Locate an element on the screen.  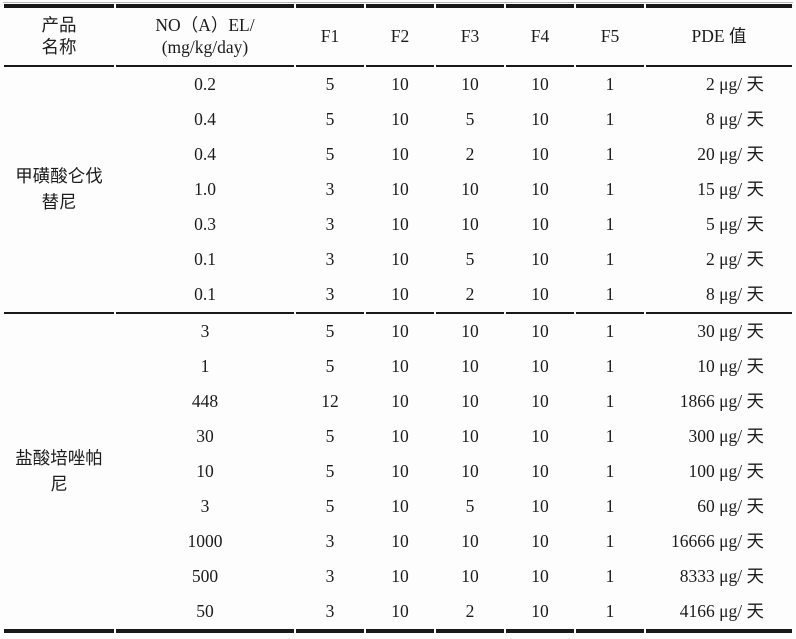
col-header-f2: F2 is located at coordinates (400, 35).